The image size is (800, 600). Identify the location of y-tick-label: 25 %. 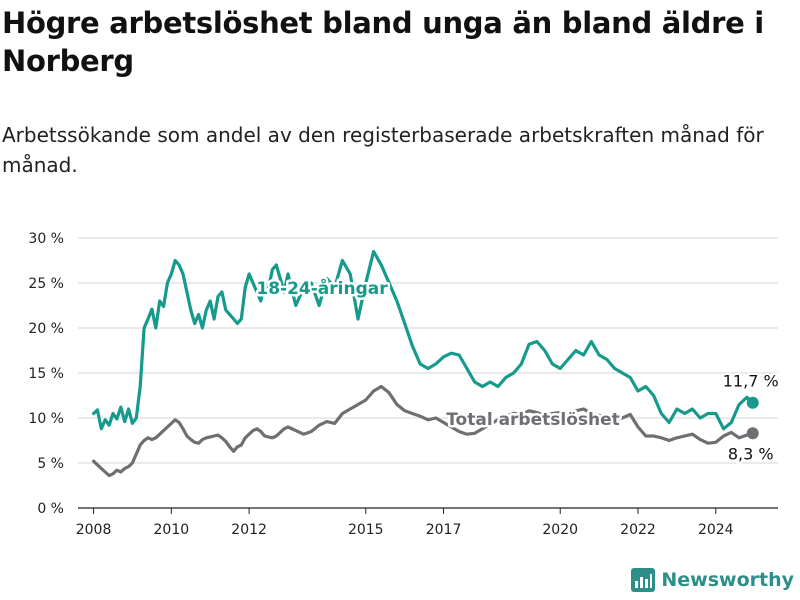
(46, 284).